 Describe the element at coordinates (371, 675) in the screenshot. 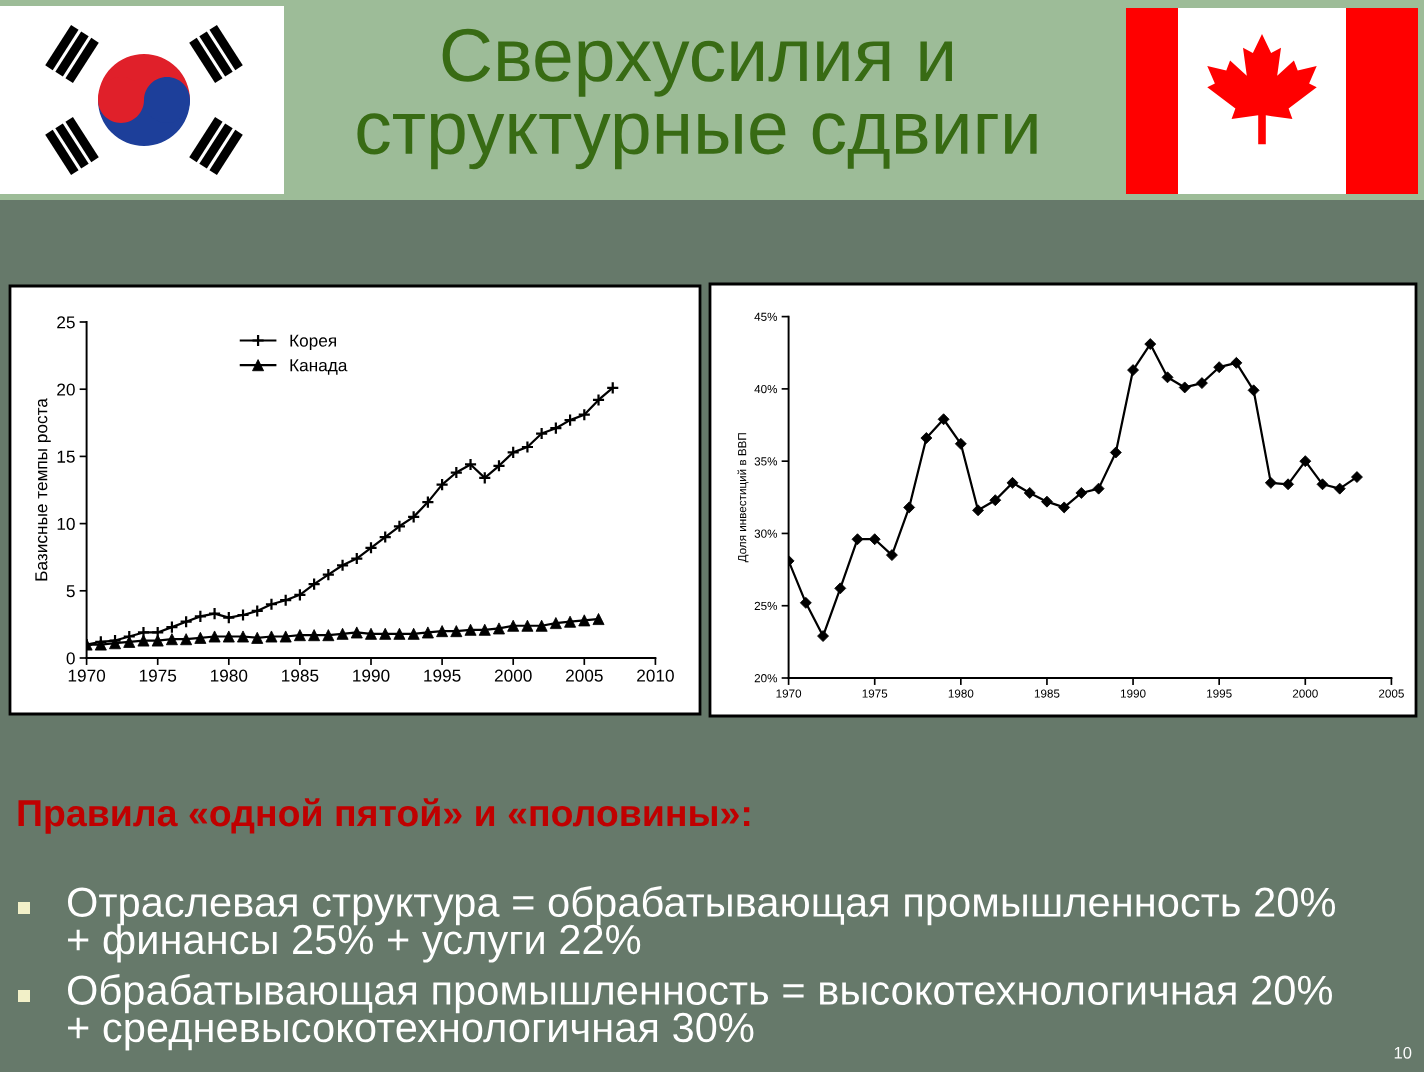

I see `x-tick-label: 1990` at that location.